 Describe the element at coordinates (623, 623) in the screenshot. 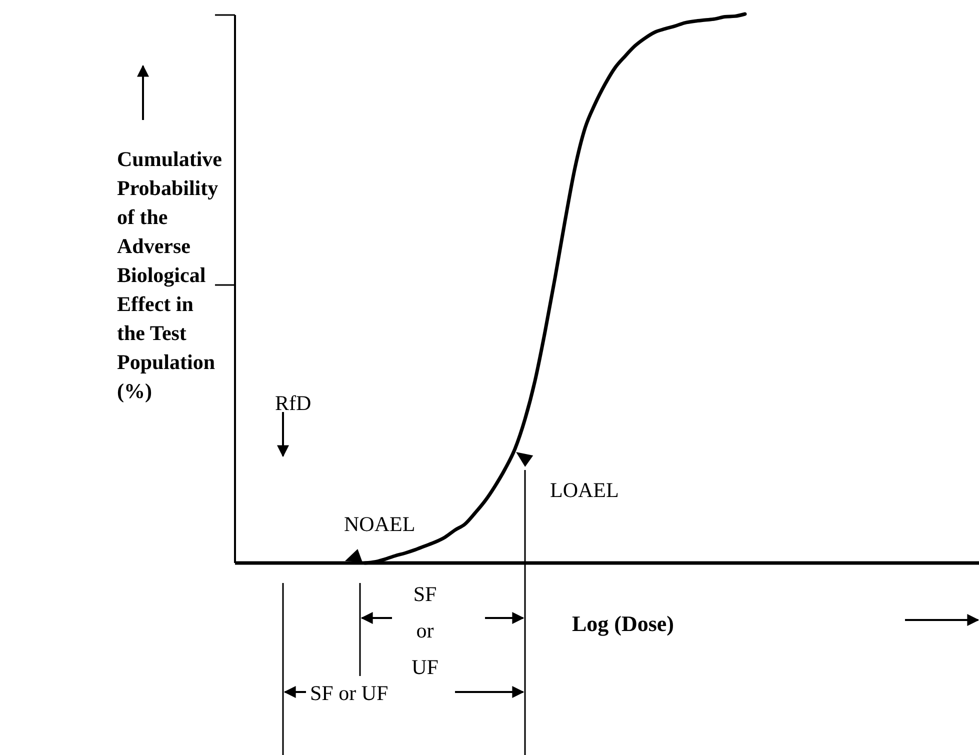

I see `x-axis-title: Log (Dose)` at that location.